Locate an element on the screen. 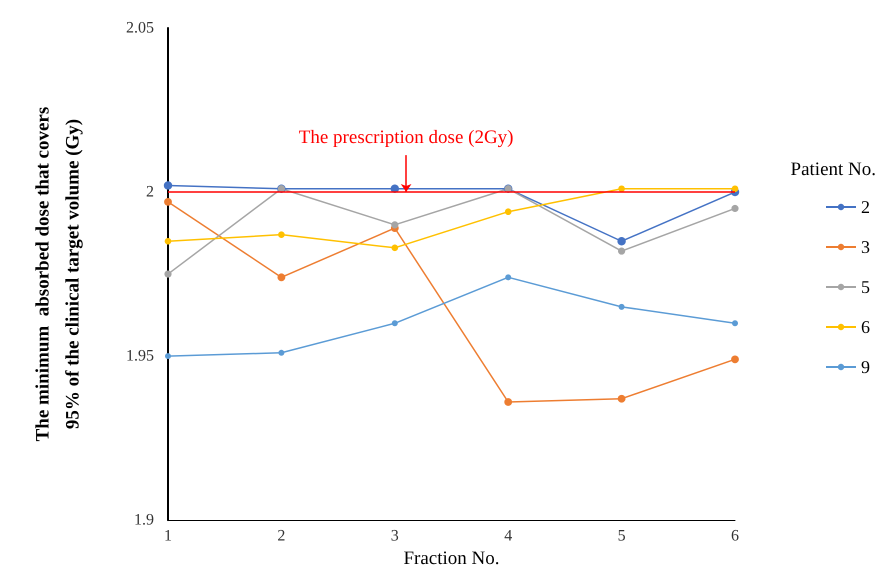  y-tick-label: 1.9 is located at coordinates (144, 520).